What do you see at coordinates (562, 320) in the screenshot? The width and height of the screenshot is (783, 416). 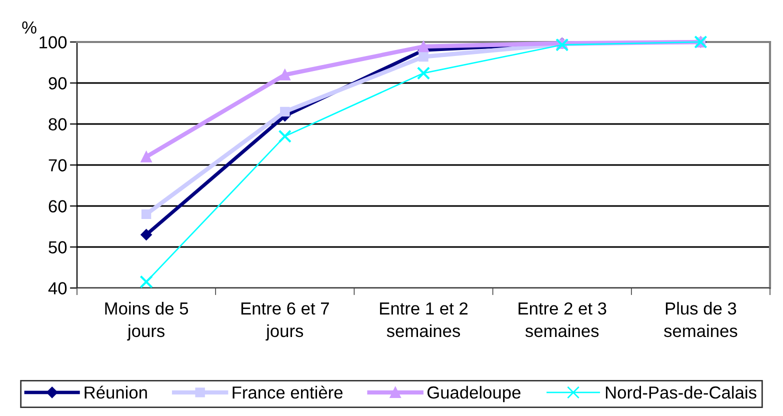 I see `x-tick-label: Entre 2 et 3 semaines` at bounding box center [562, 320].